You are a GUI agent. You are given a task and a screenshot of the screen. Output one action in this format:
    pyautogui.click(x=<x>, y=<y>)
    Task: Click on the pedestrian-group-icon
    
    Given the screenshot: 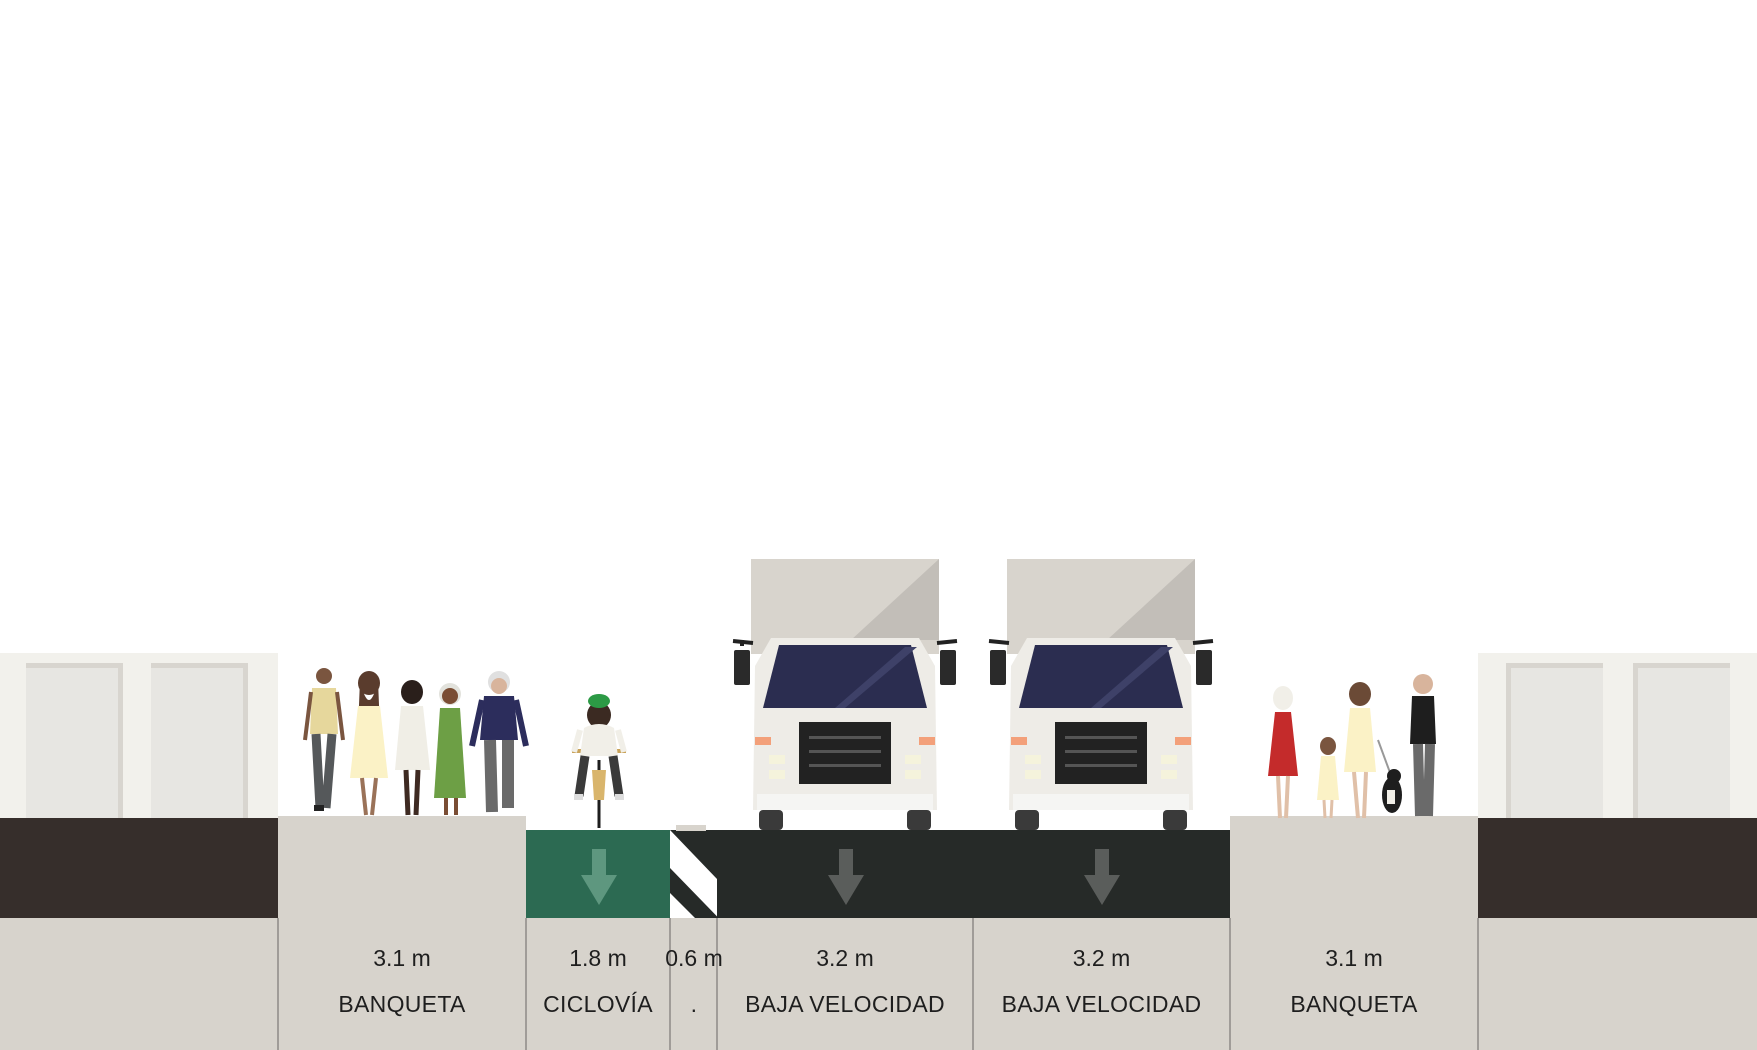 What is the action you would take?
    pyautogui.click(x=416, y=742)
    